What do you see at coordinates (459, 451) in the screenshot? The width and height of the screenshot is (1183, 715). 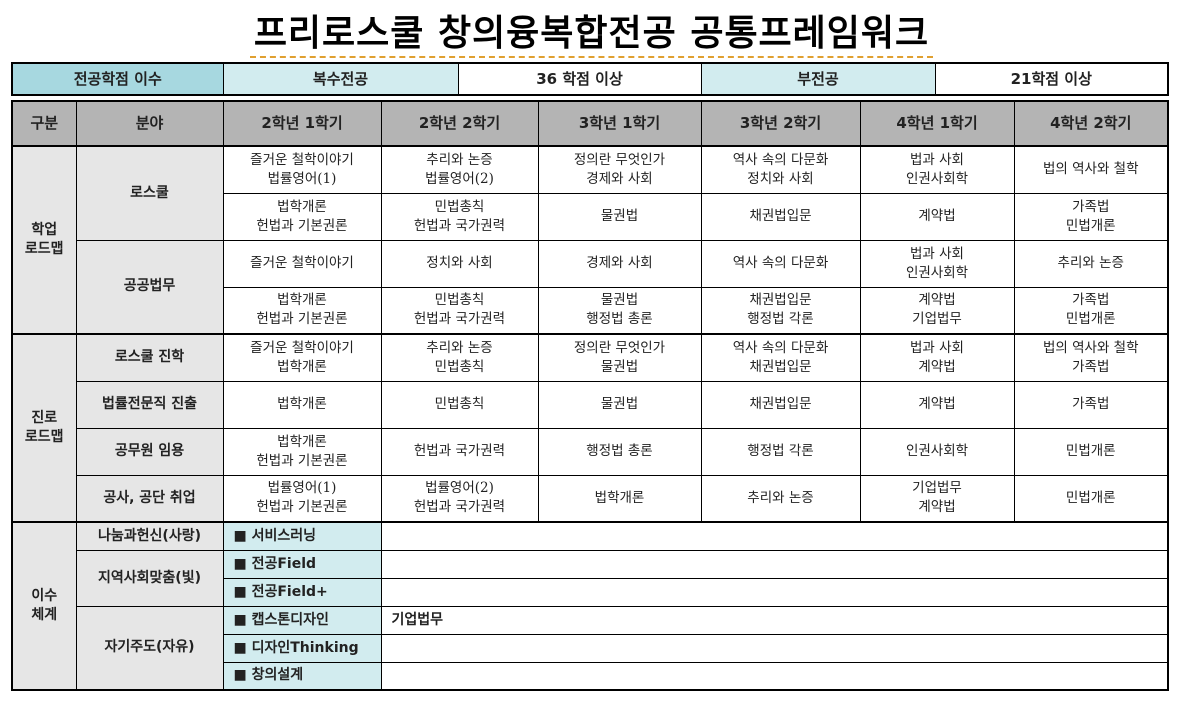 I see `course-cell: 헌법과 국가권력` at bounding box center [459, 451].